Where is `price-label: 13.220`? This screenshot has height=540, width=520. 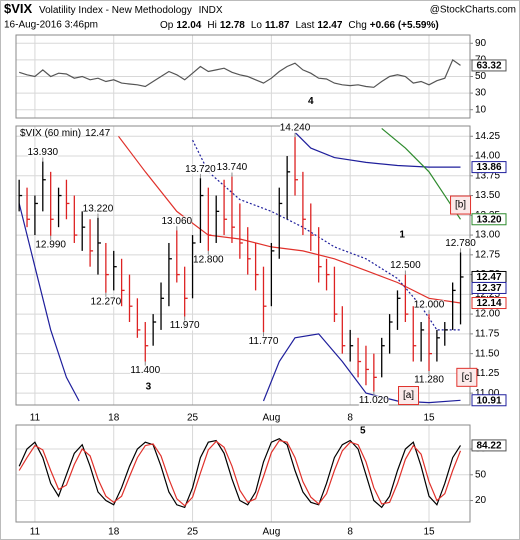 price-label: 13.220 is located at coordinates (98, 208).